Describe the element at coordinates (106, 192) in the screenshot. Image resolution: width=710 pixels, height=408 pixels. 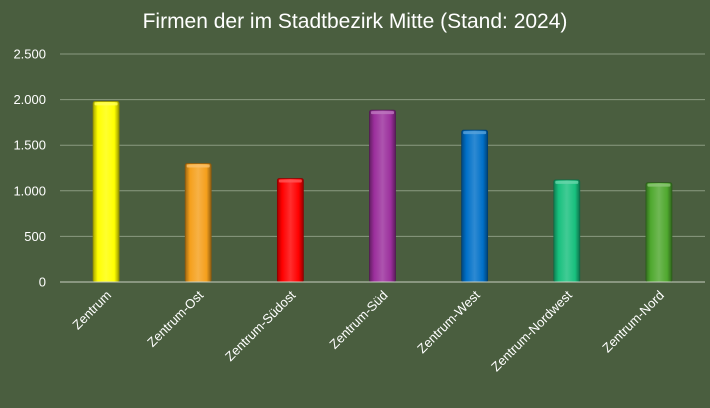
I see `bar-zentrum` at that location.